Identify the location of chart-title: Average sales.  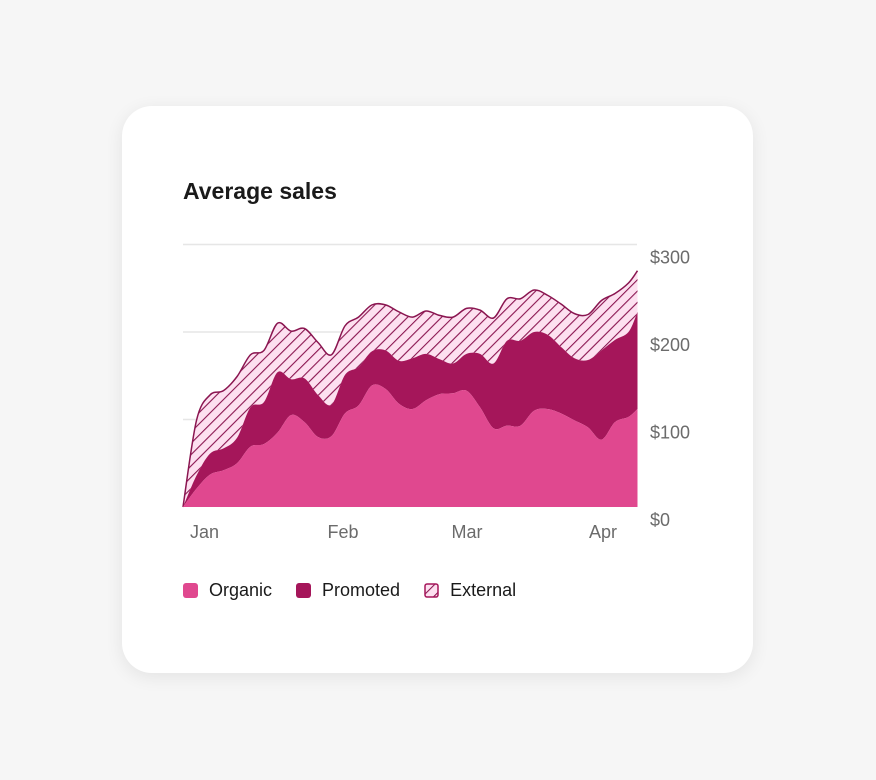
(260, 191).